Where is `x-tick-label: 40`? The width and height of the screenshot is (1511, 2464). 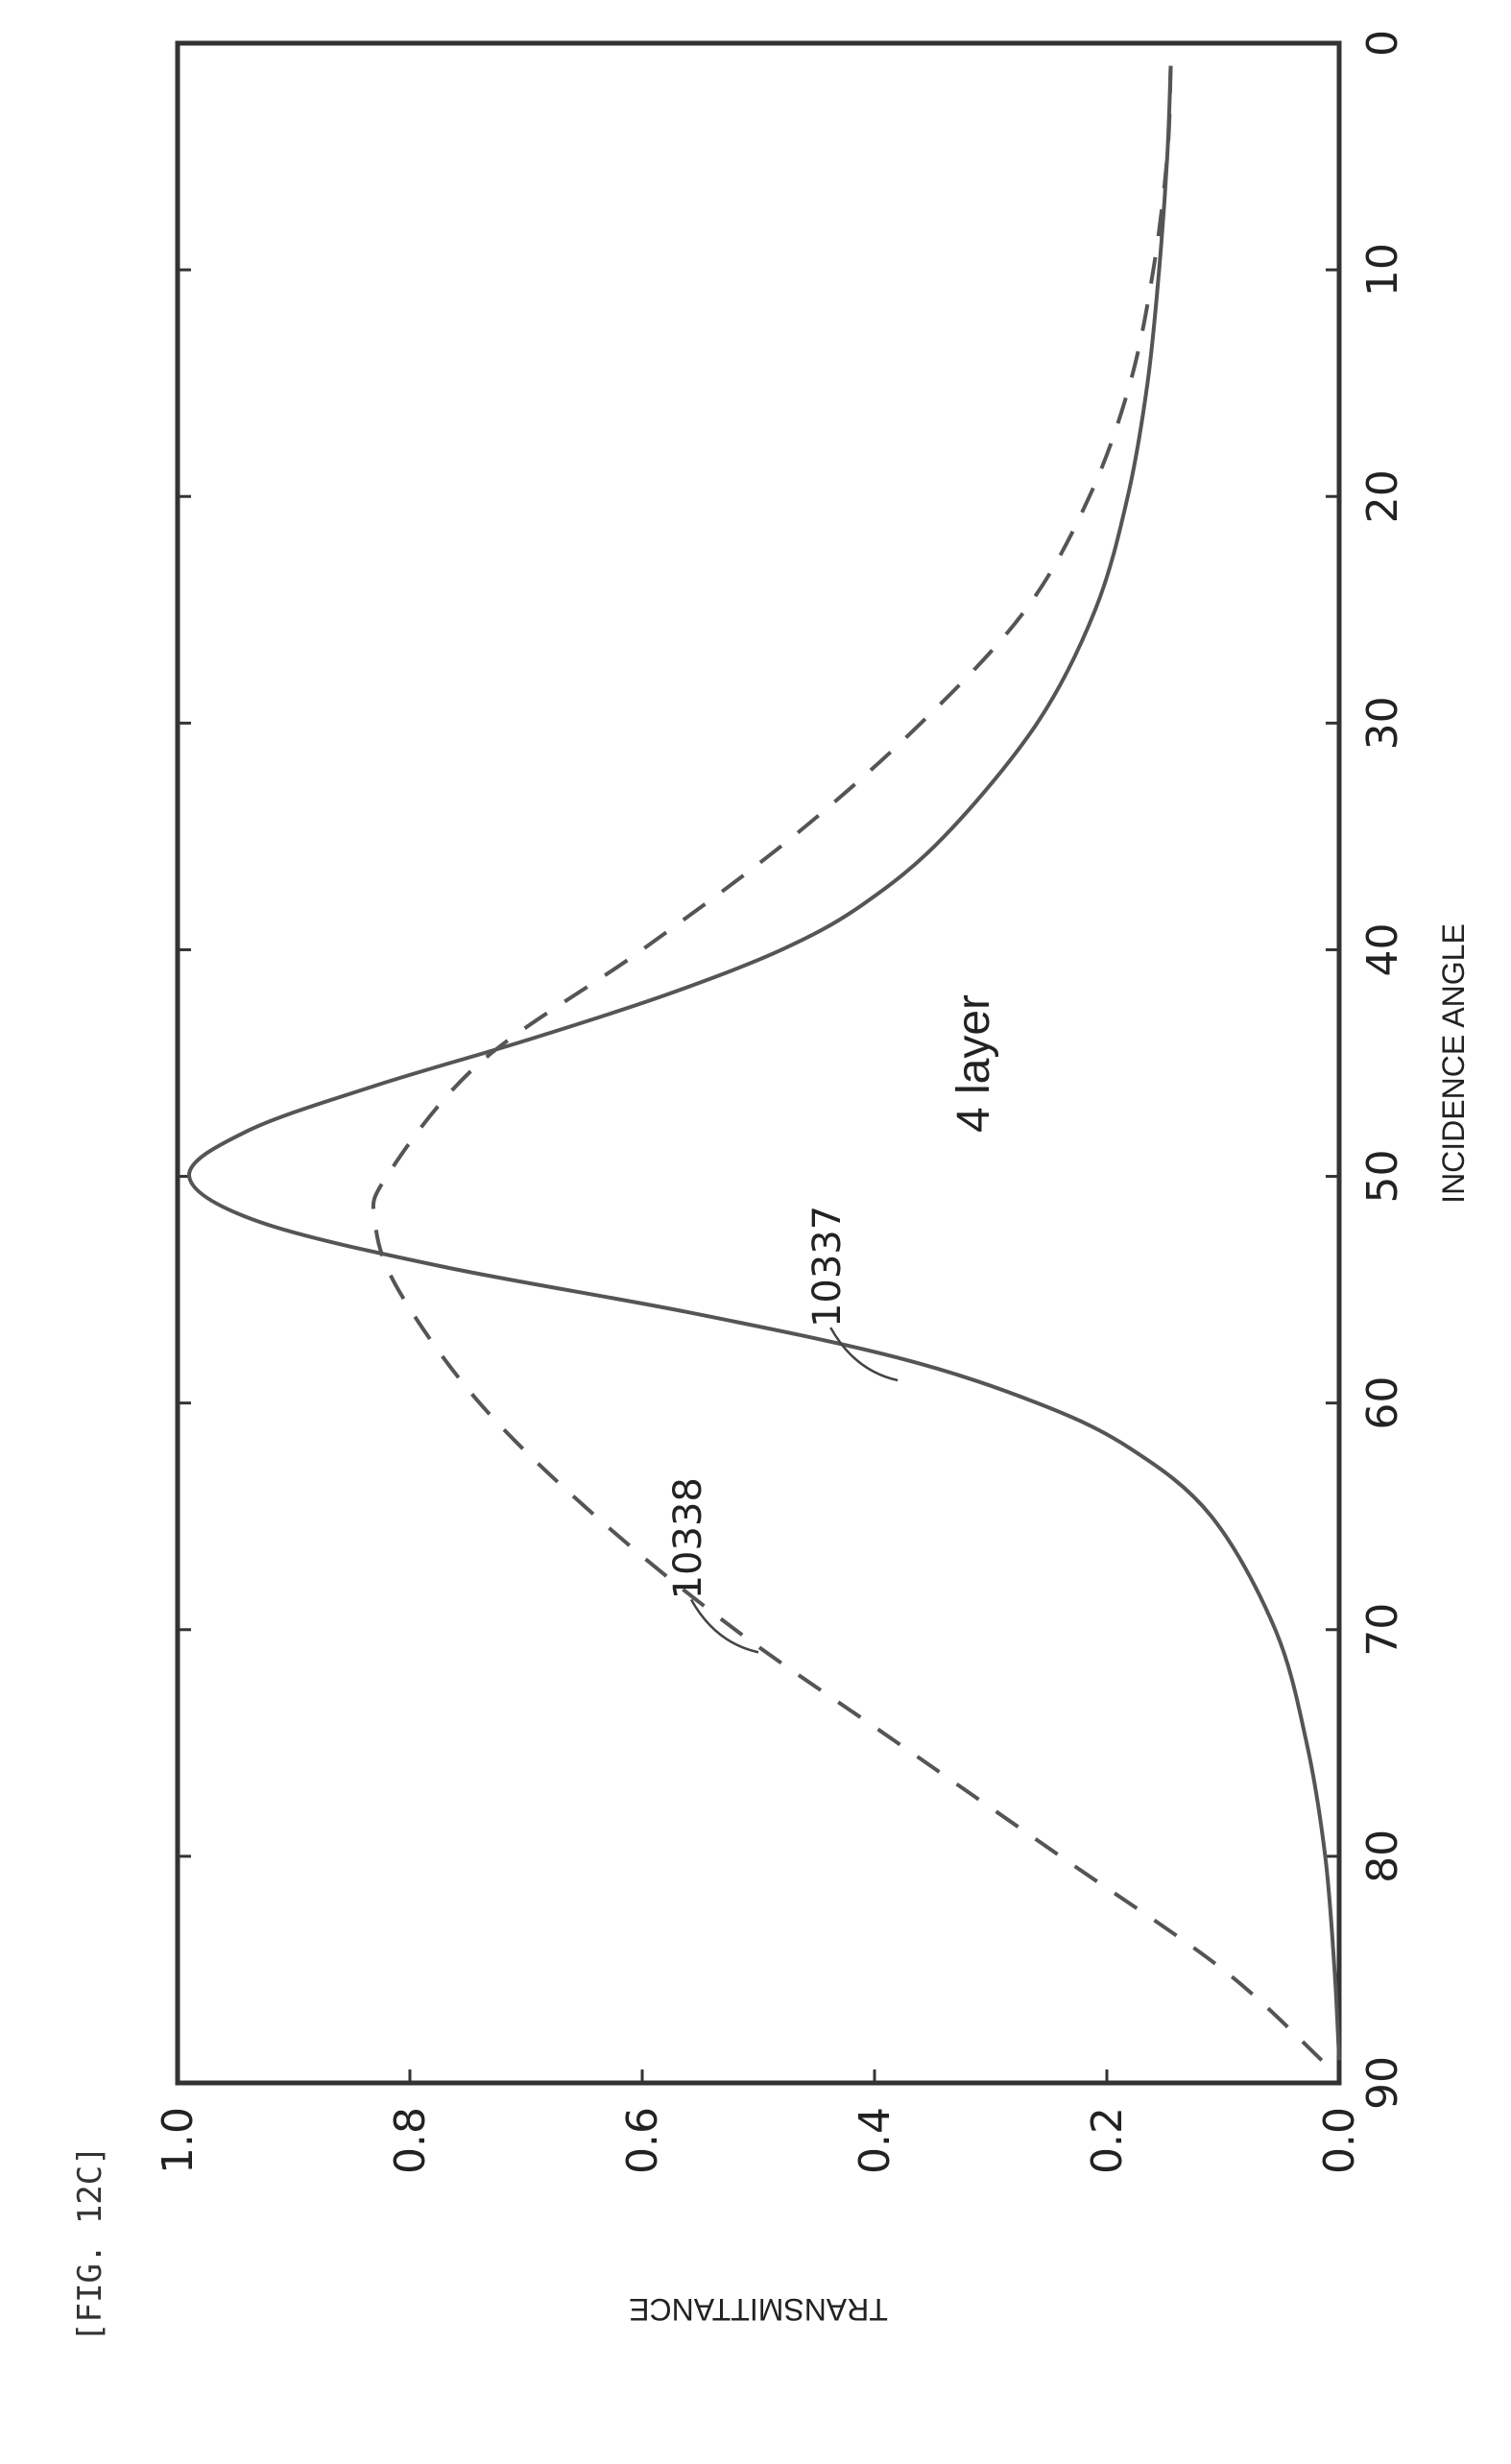 x-tick-label: 40 is located at coordinates (1382, 949).